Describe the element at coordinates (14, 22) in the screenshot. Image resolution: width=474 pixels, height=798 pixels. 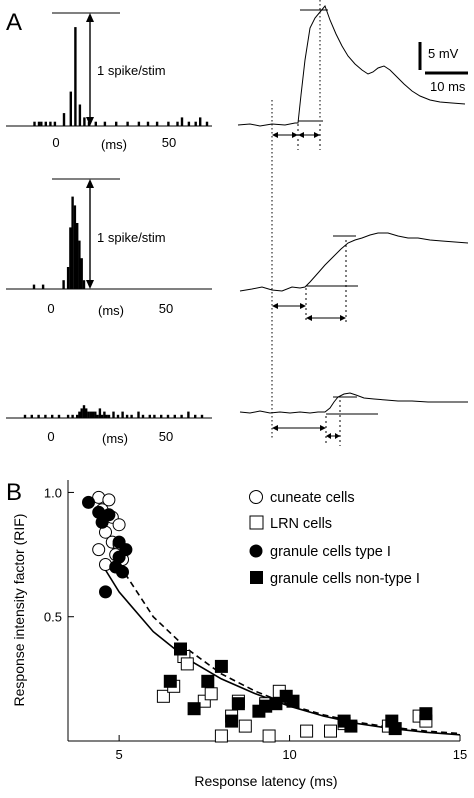
I see `panel-a-label: A` at that location.